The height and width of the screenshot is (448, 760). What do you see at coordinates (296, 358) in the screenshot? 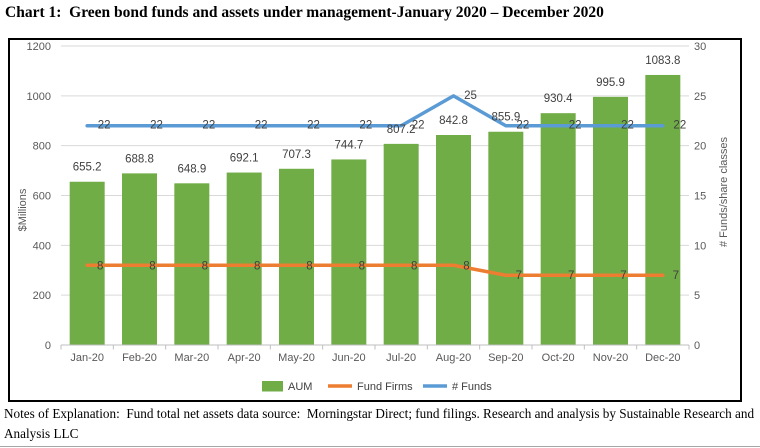
I see `x-axis-category-label: May-20` at bounding box center [296, 358].